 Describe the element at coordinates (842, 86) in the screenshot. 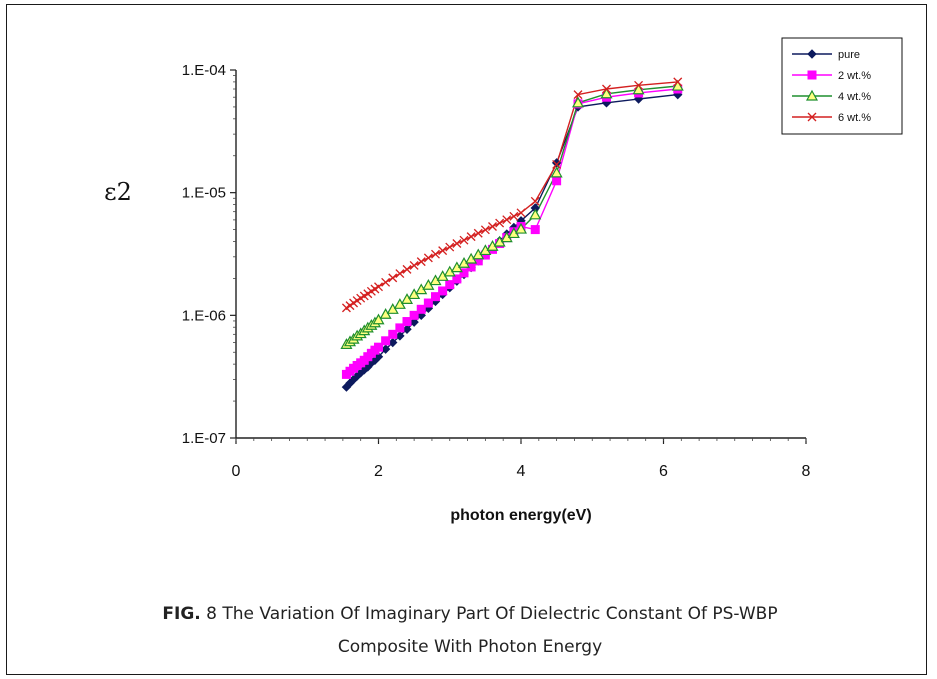

I see `legend: pure 2 wt.% 4 wt.% 6 wt.%` at that location.